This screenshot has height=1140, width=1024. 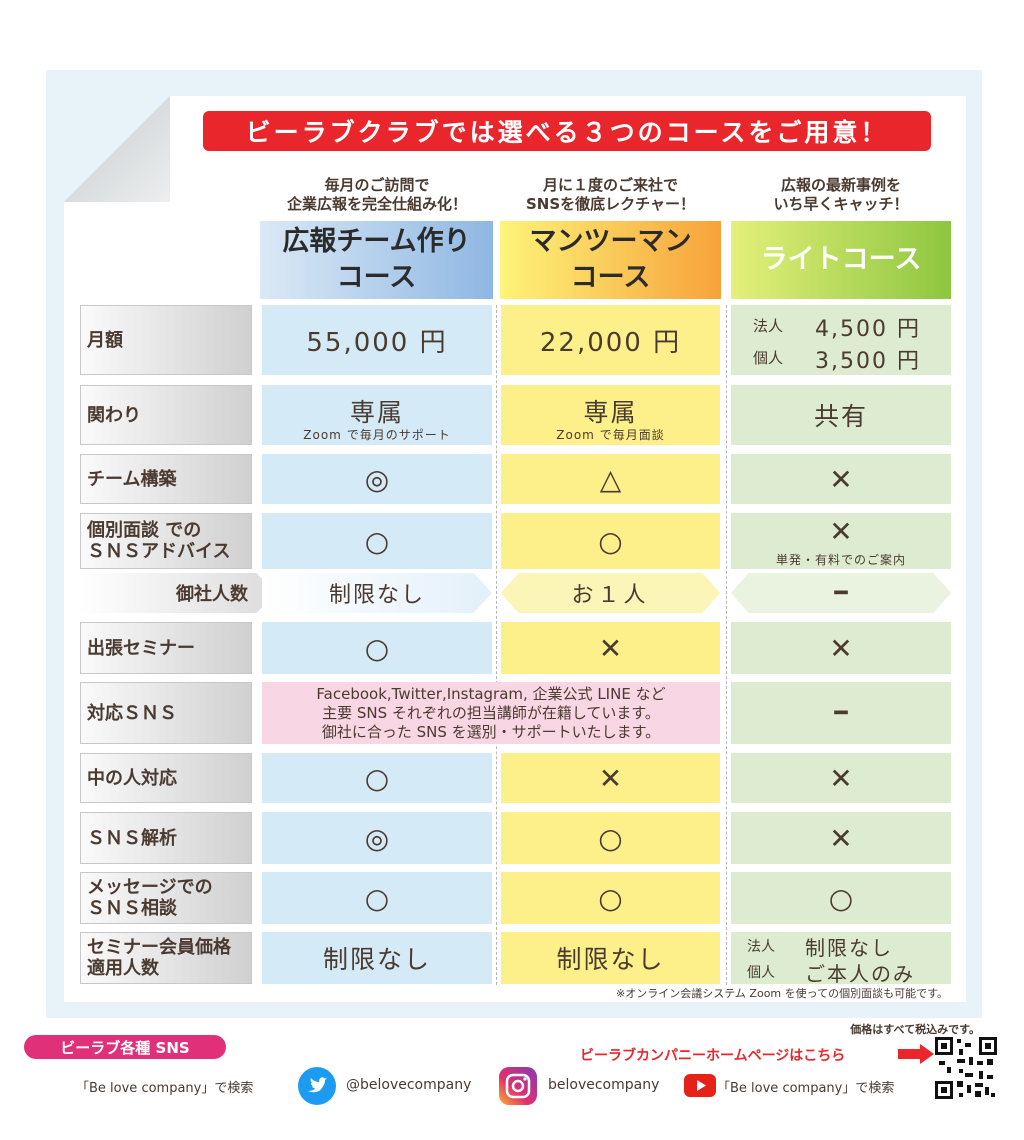 I want to click on cell-member-plan2: 制限なし, so click(x=610, y=958).